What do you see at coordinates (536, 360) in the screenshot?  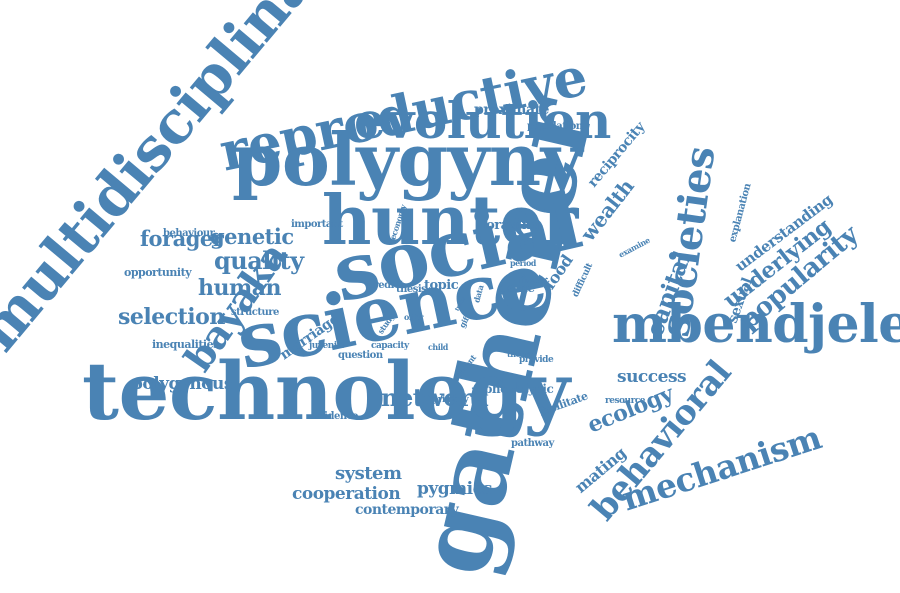 I see `word-provide: provide` at bounding box center [536, 360].